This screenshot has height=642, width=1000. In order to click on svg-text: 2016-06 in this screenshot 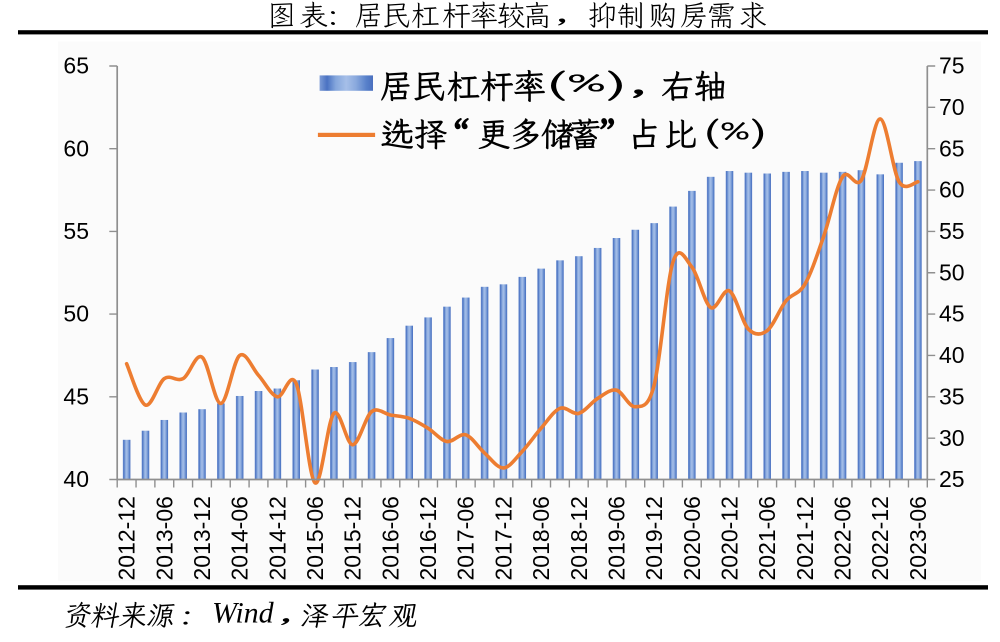, I will do `click(390, 538)`.